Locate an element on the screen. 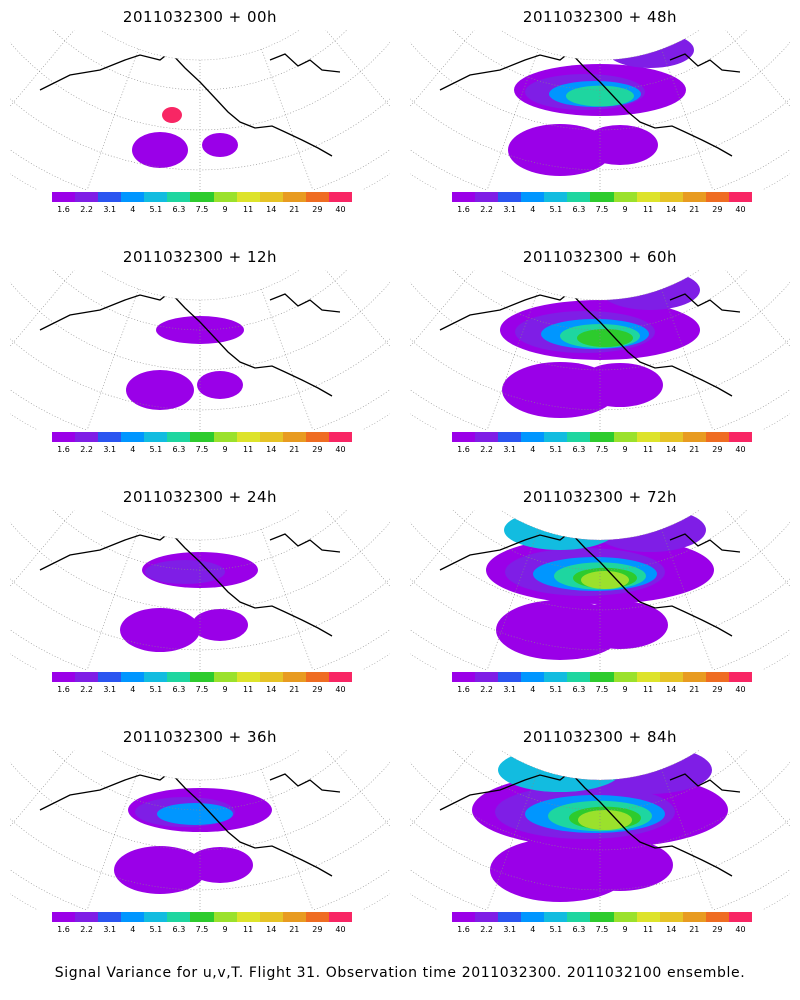  panel-title: 2011032300 + 60h is located at coordinates (600, 257).